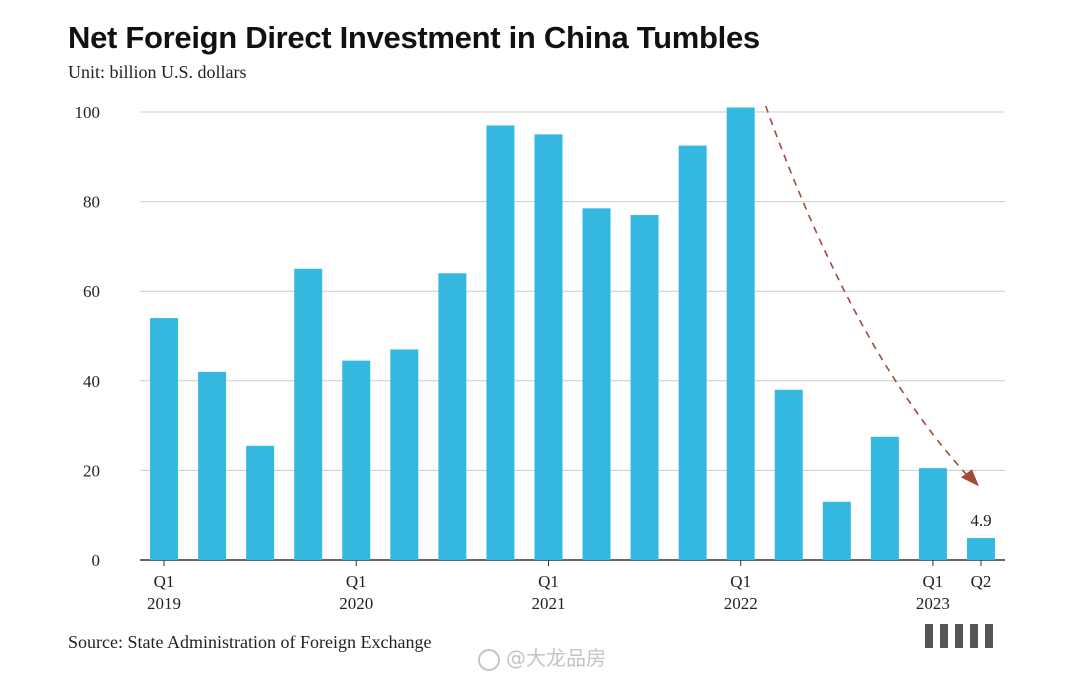  I want to click on bar-q1-2020, so click(356, 460).